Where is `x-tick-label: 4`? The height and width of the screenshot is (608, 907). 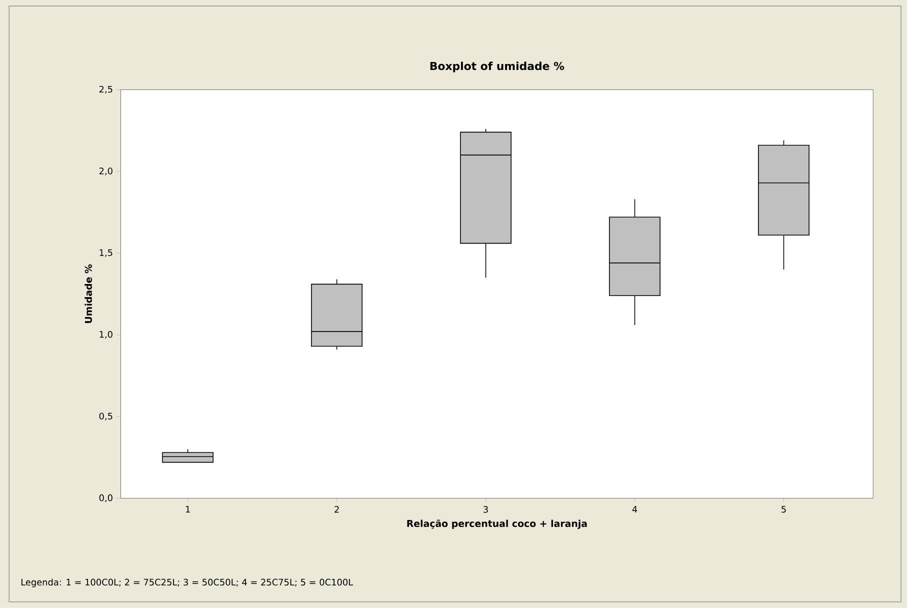
x-tick-label: 4 is located at coordinates (635, 509).